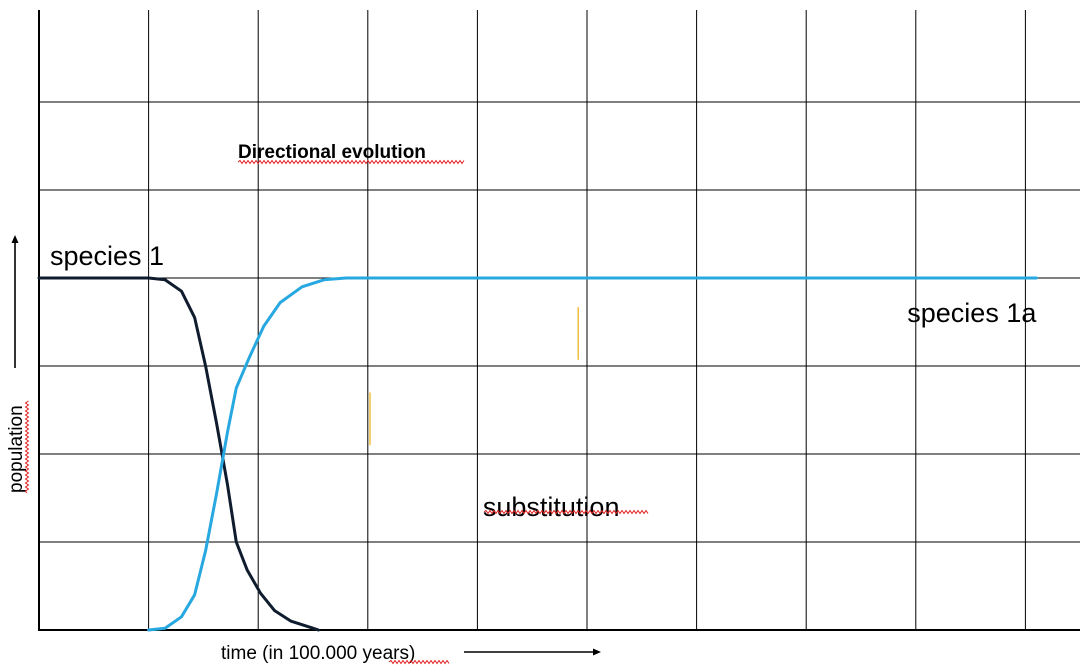 This screenshot has width=1088, height=669. Describe the element at coordinates (332, 152) in the screenshot. I see `chart-title: Directional evolution` at that location.